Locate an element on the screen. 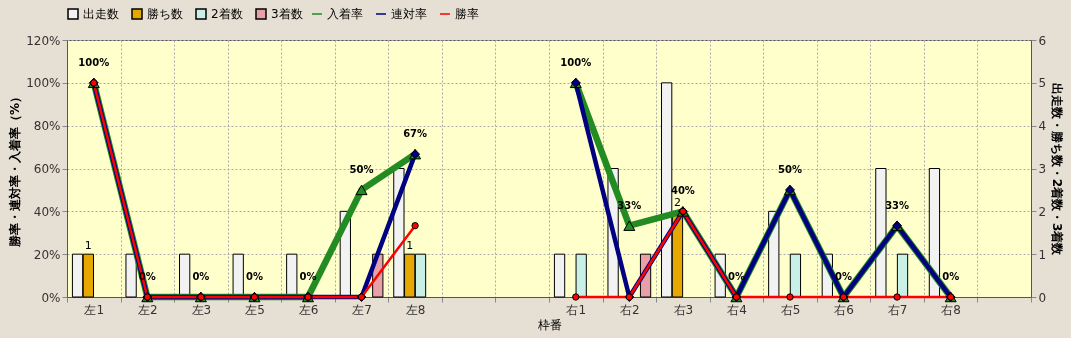 This screenshot has width=1071, height=338. x-tick-label: 左8 is located at coordinates (415, 309).